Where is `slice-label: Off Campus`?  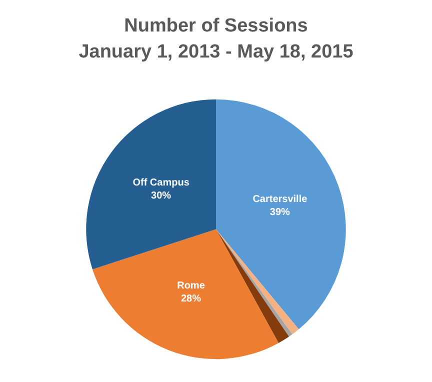
slice-label: Off Campus is located at coordinates (161, 182).